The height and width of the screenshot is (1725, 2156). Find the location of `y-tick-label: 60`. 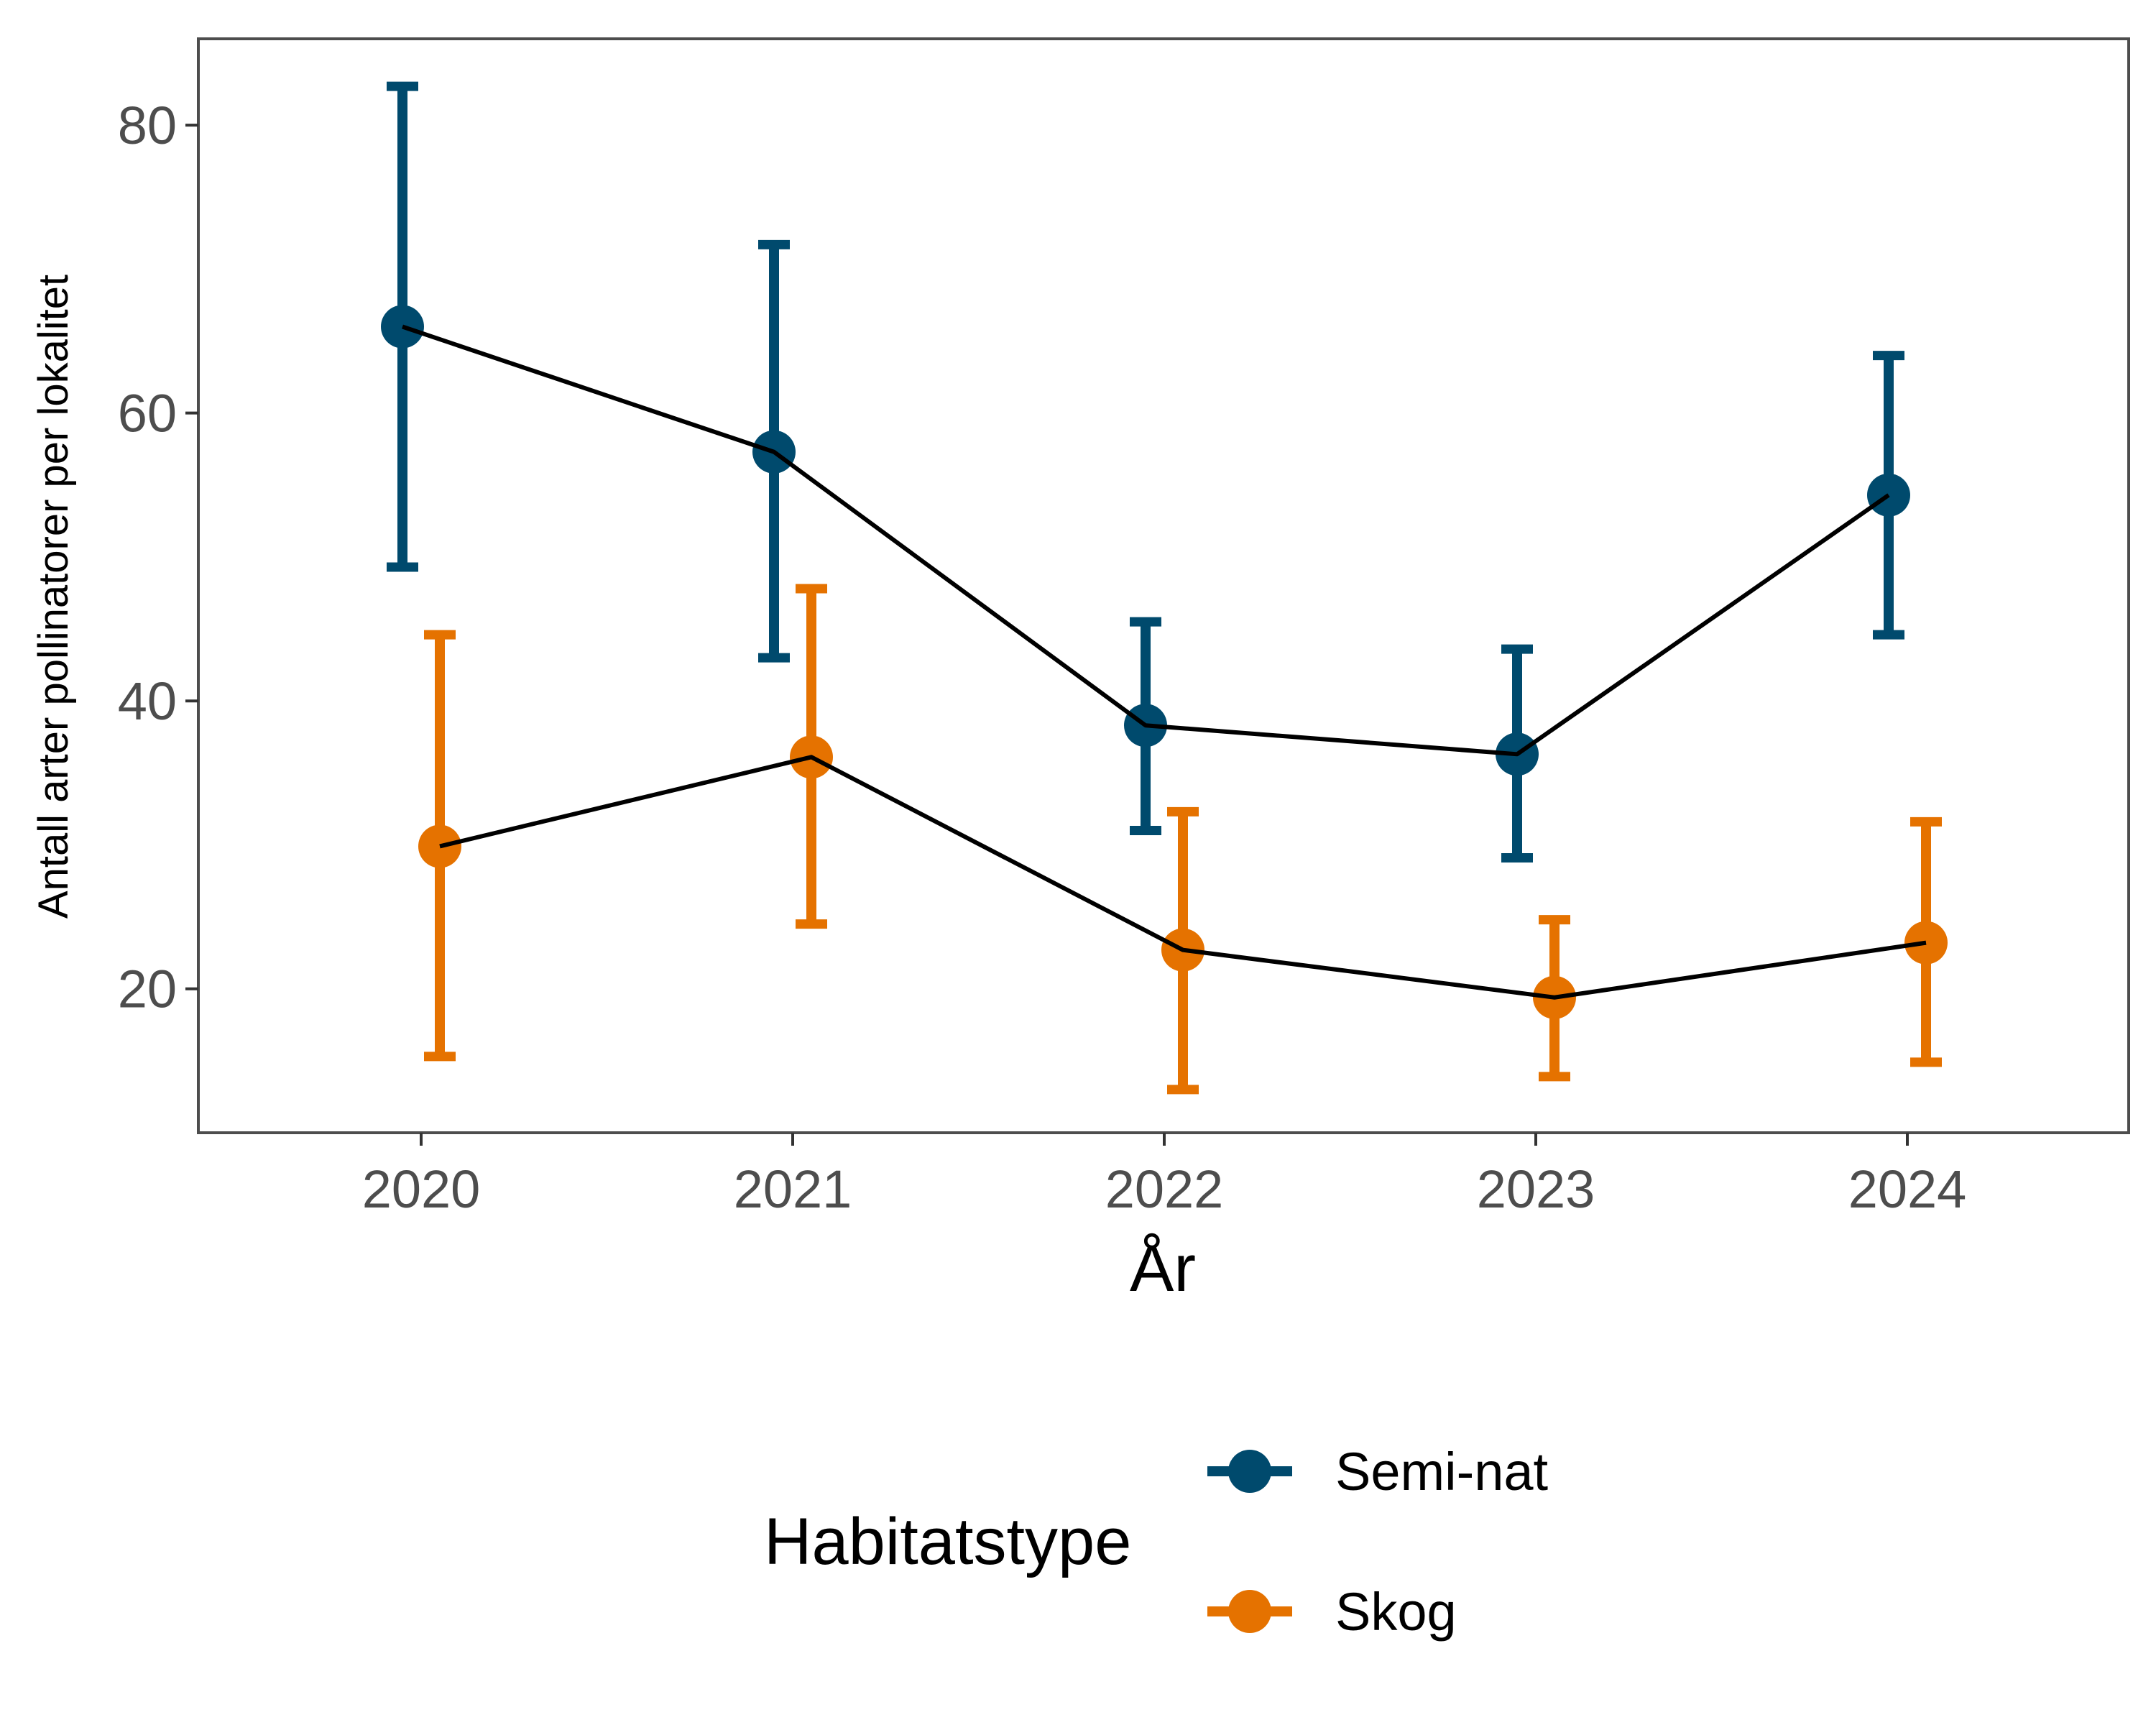

y-tick-label: 60 is located at coordinates (147, 413).